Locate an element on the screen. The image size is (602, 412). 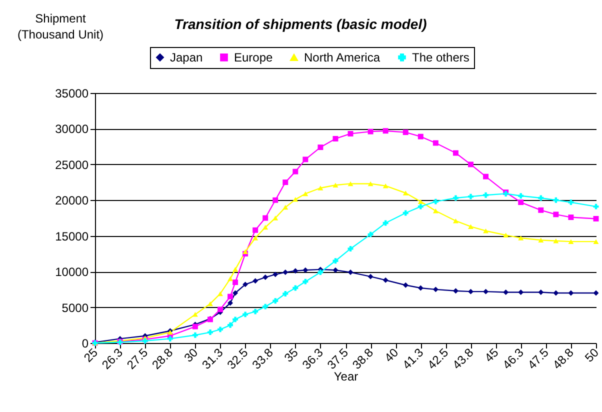
x-tick-label: 45 is located at coordinates (492, 355).